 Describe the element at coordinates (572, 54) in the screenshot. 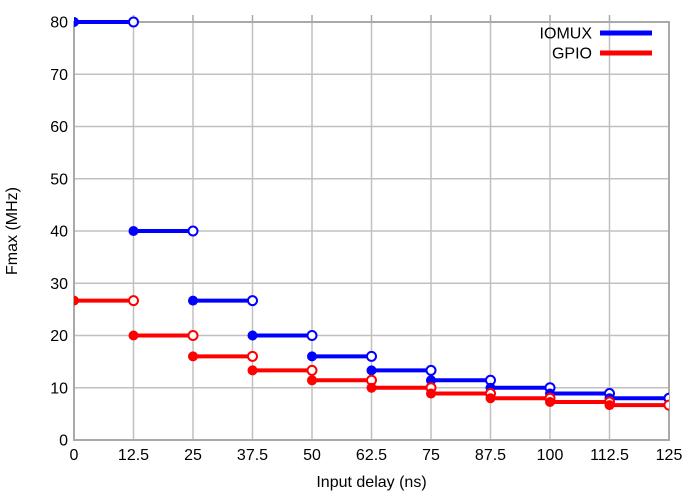

I see `legend-label-gpio: GPIO` at that location.